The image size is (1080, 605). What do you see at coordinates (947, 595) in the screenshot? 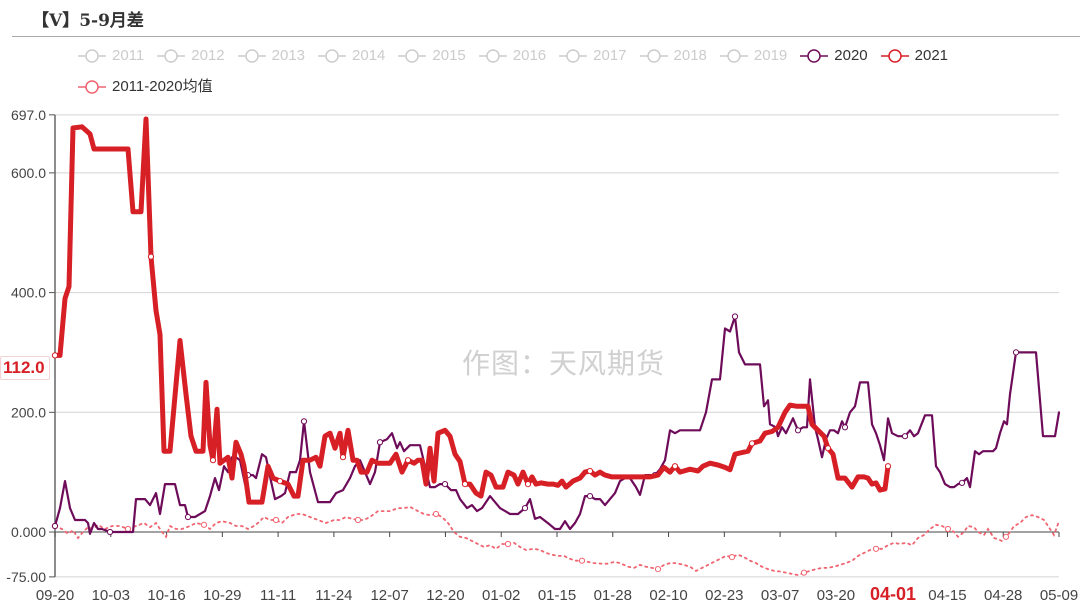
I see `x-tick-label: 04-15` at bounding box center [947, 595].